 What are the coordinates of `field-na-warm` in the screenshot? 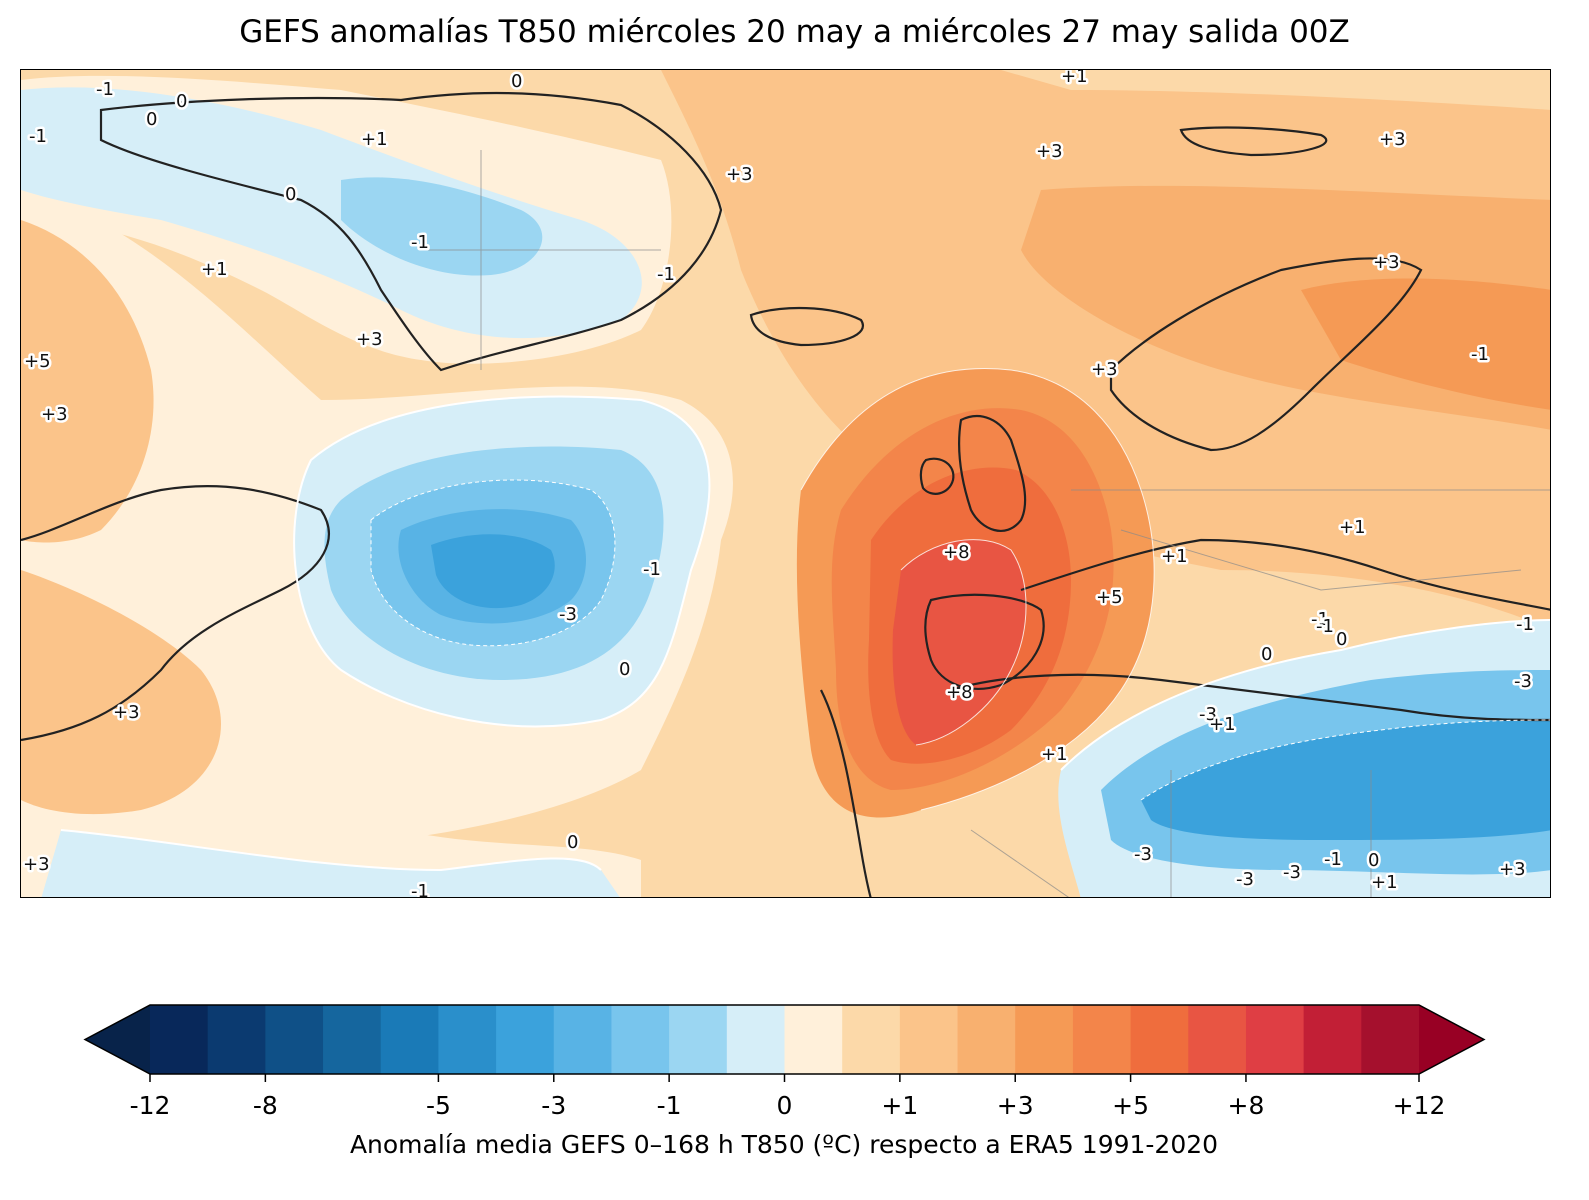 It's located at (121, 692).